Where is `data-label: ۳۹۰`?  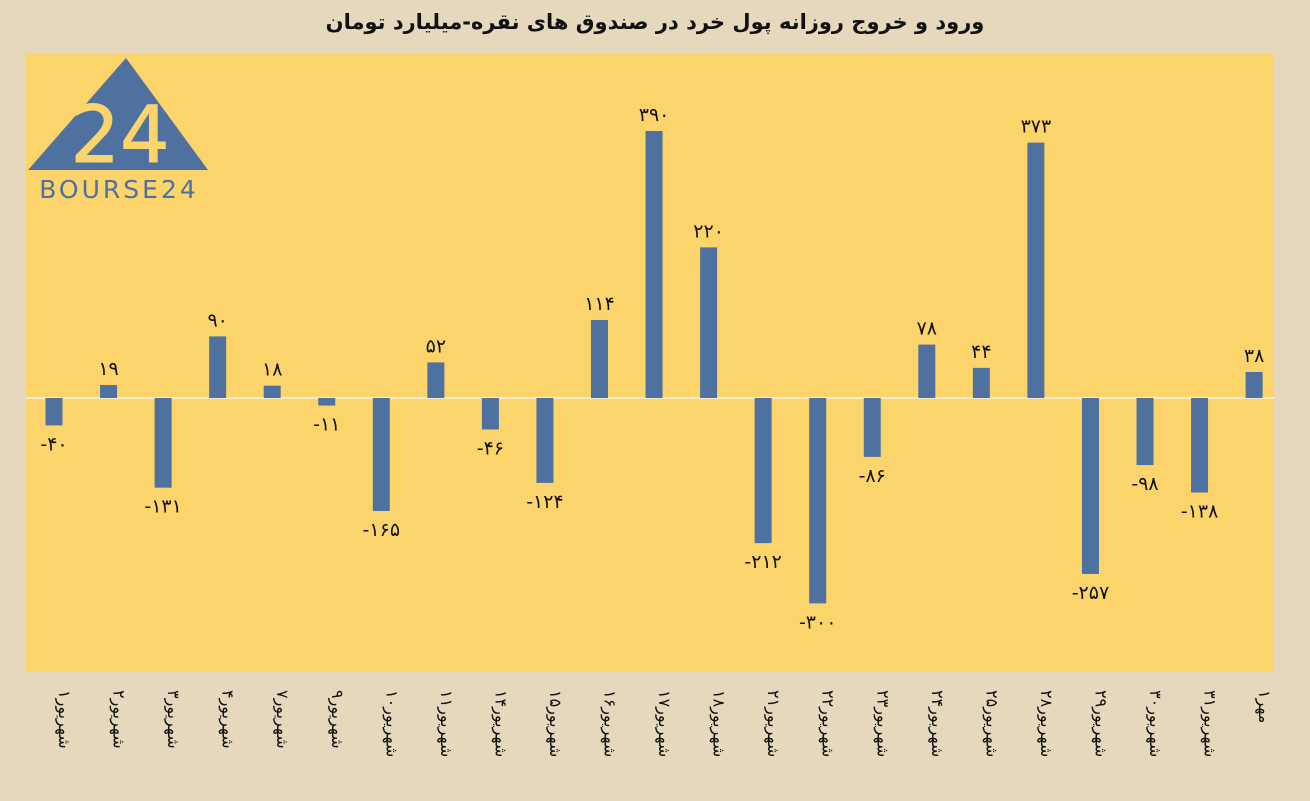
data-label: ۳۹۰ is located at coordinates (654, 115).